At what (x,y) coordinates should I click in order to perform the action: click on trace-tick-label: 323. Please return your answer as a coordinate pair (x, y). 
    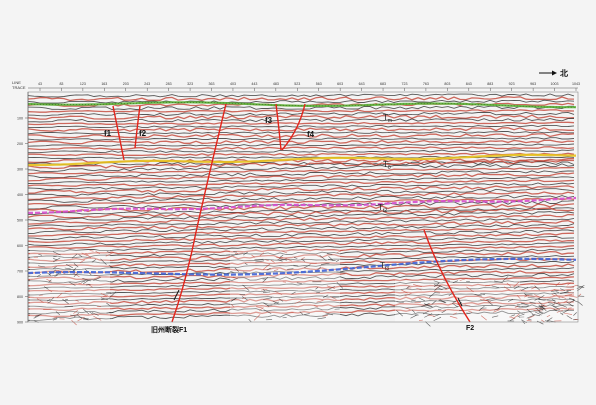
    Looking at the image, I should click on (190, 84).